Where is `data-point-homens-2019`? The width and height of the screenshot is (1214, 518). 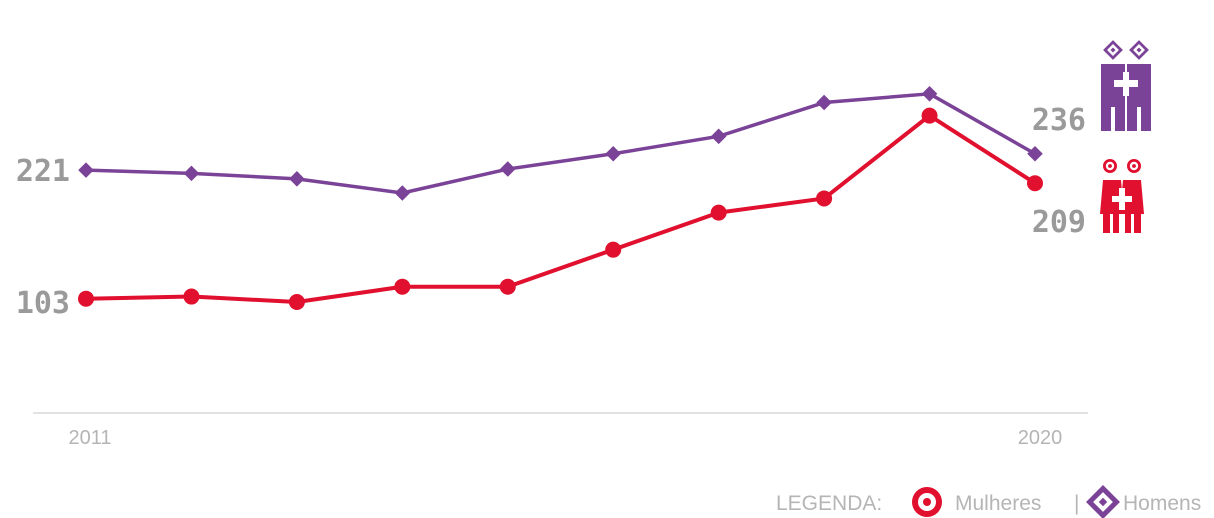 data-point-homens-2019 is located at coordinates (929, 94).